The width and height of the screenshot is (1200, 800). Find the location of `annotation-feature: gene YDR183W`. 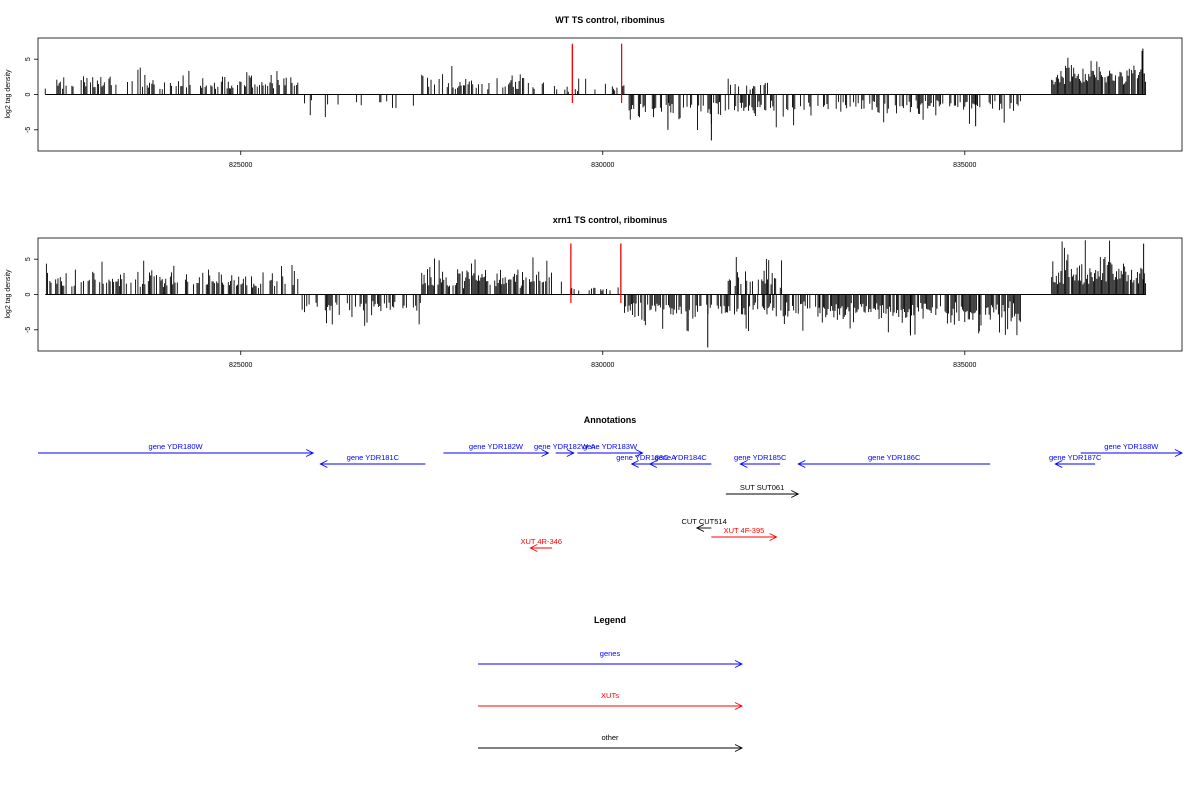

annotation-feature: gene YDR183W is located at coordinates (610, 449).